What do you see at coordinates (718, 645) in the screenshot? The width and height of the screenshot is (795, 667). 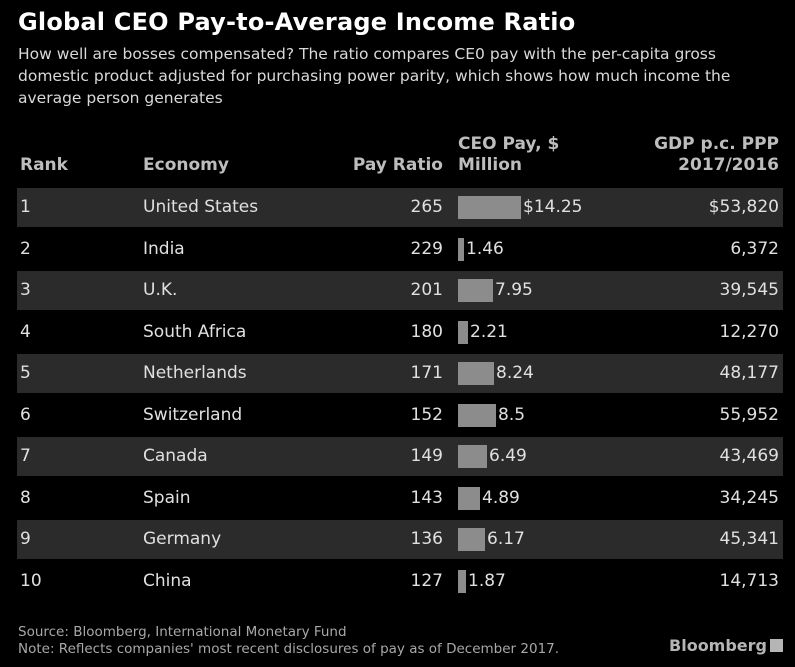 I see `brand-label: Bloomberg` at bounding box center [718, 645].